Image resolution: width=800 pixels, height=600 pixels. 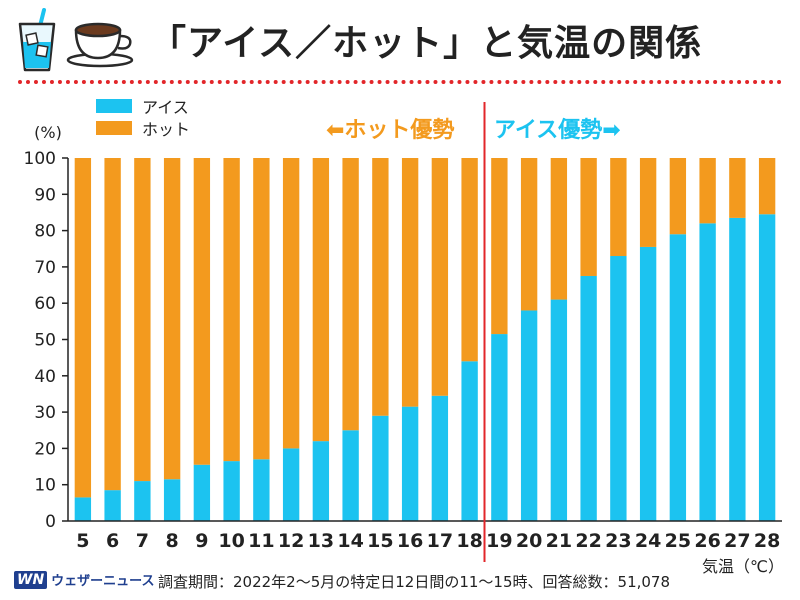 What do you see at coordinates (737, 541) in the screenshot?
I see `x-tick-label-27: 27` at bounding box center [737, 541].